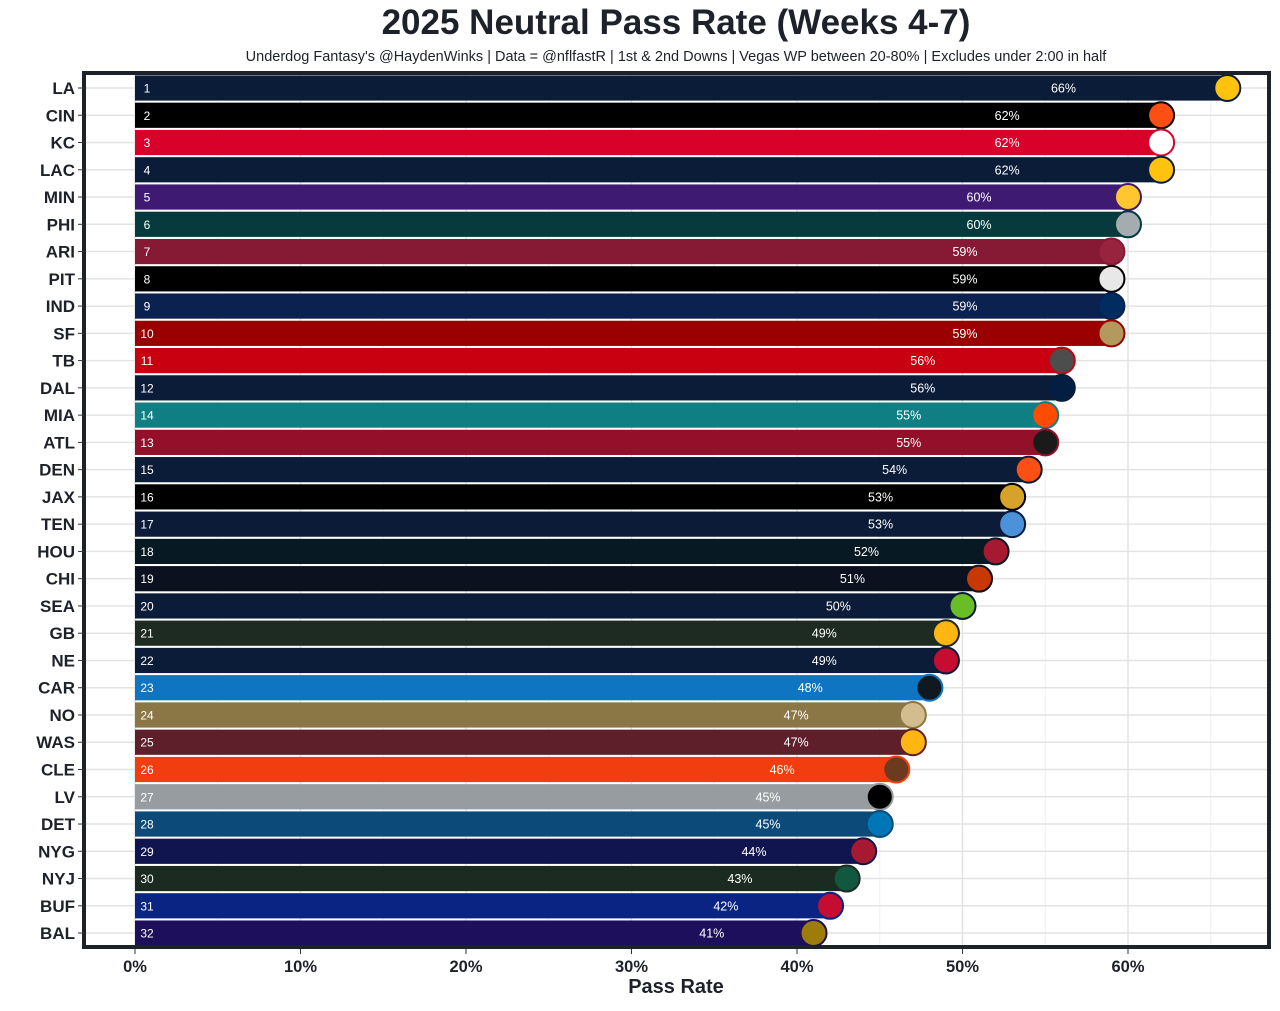  I want to click on rank-label: 21, so click(147, 634).